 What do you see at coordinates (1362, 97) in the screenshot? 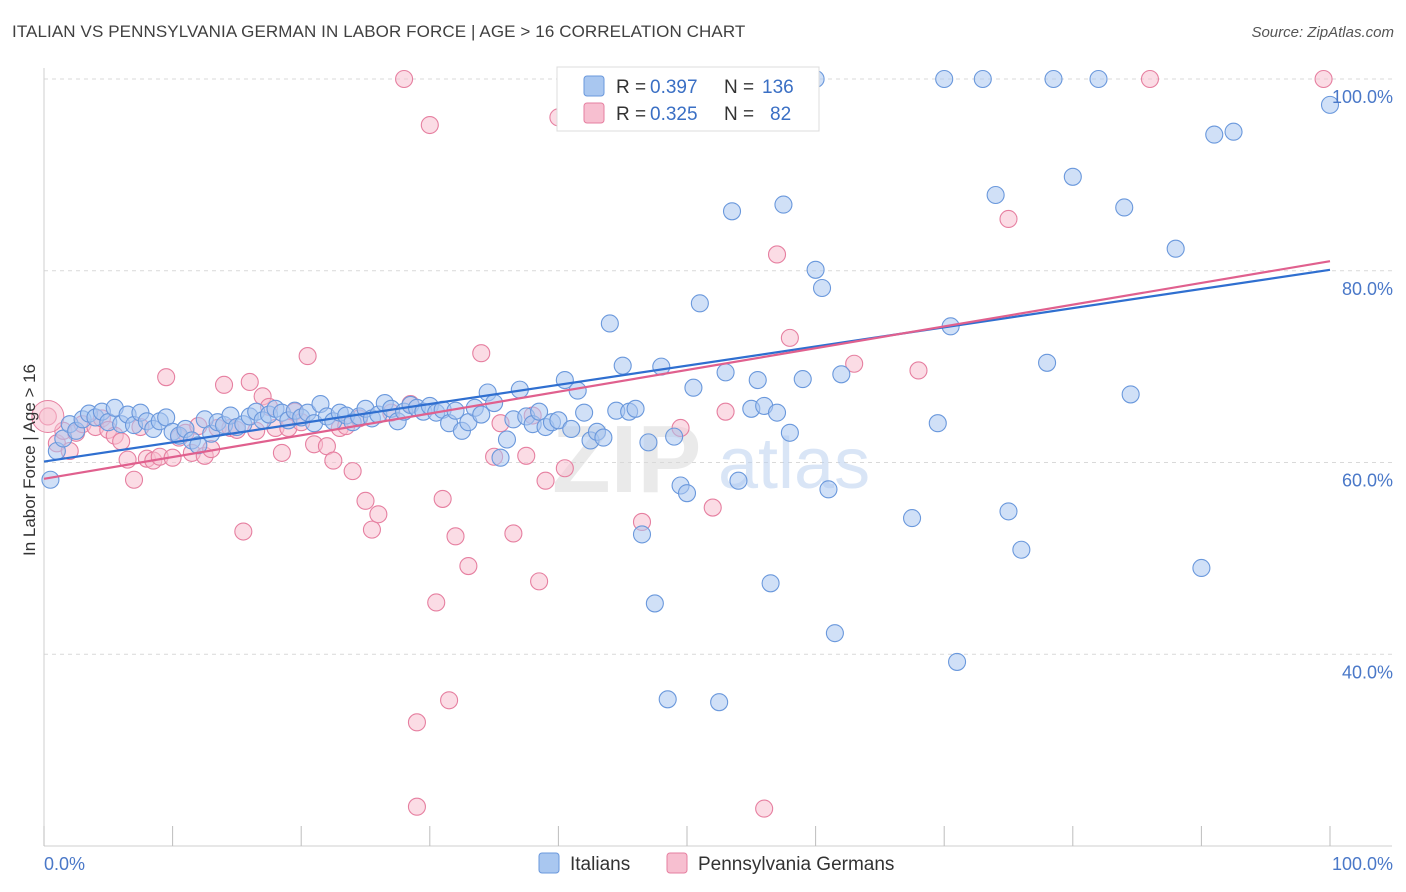
I see `y-tick-label: 100.0%` at bounding box center [1362, 97].